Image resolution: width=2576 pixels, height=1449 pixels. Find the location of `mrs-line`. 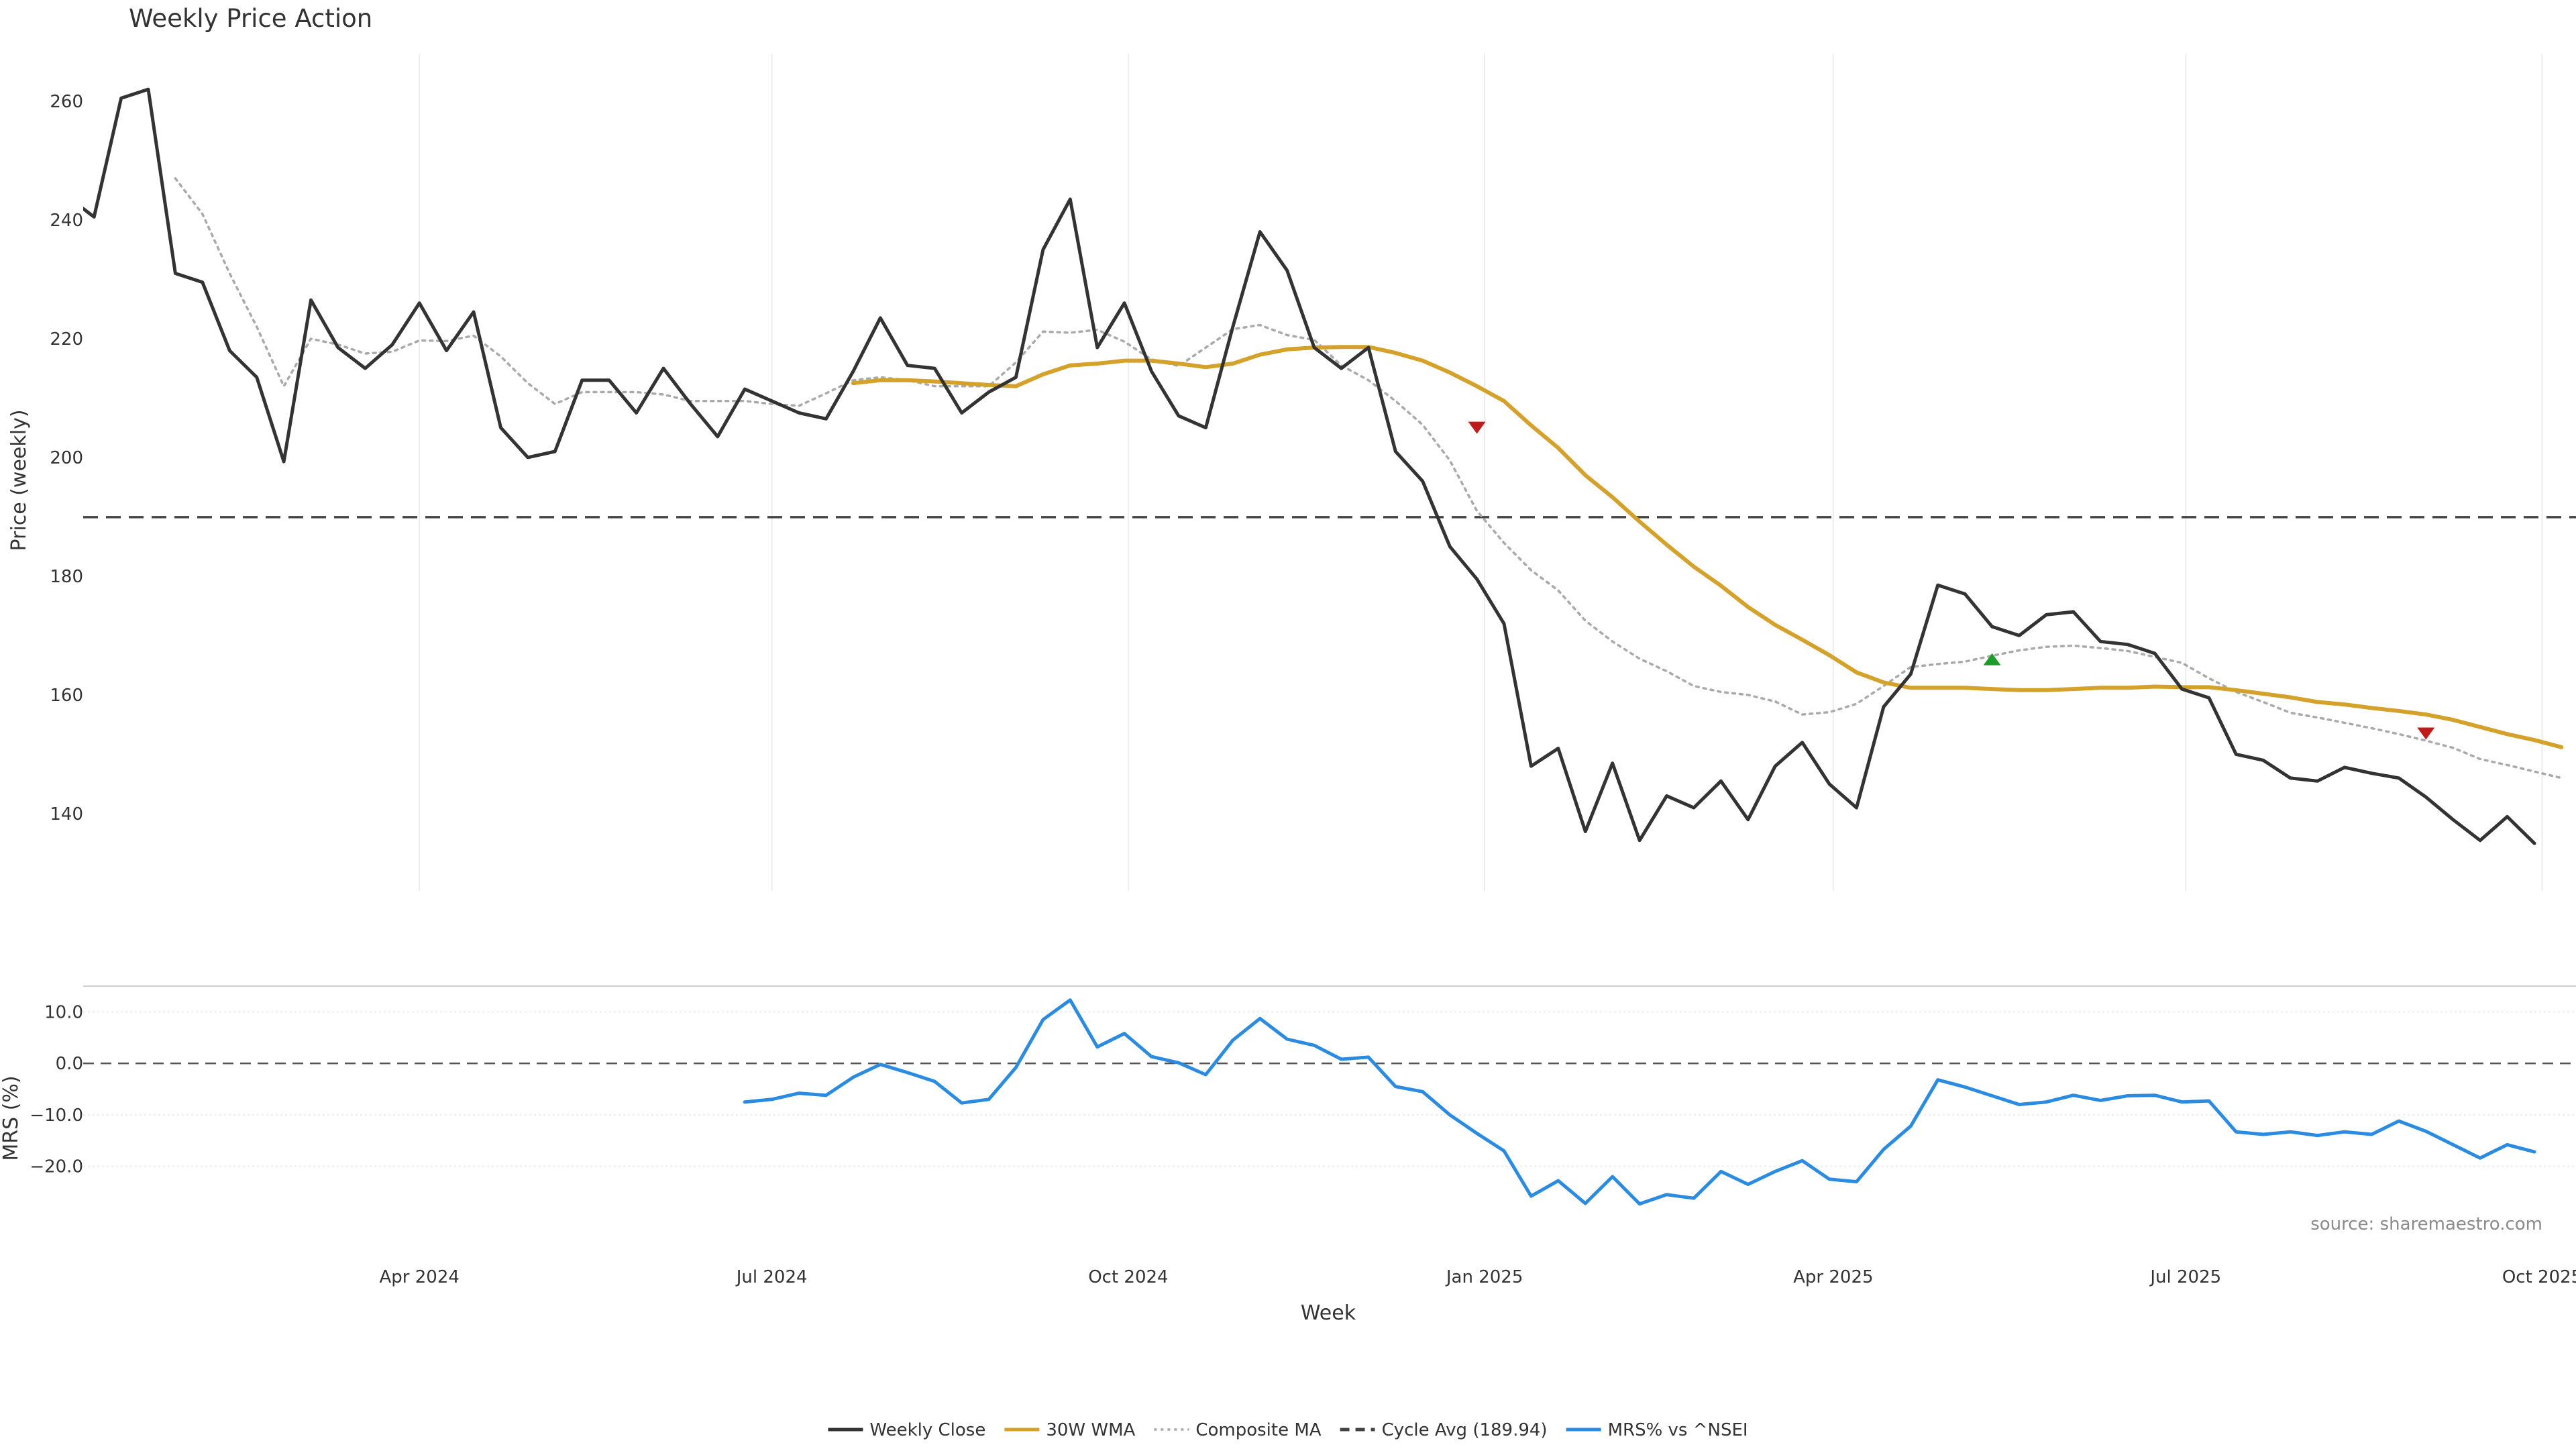

mrs-line is located at coordinates (1639, 1102).